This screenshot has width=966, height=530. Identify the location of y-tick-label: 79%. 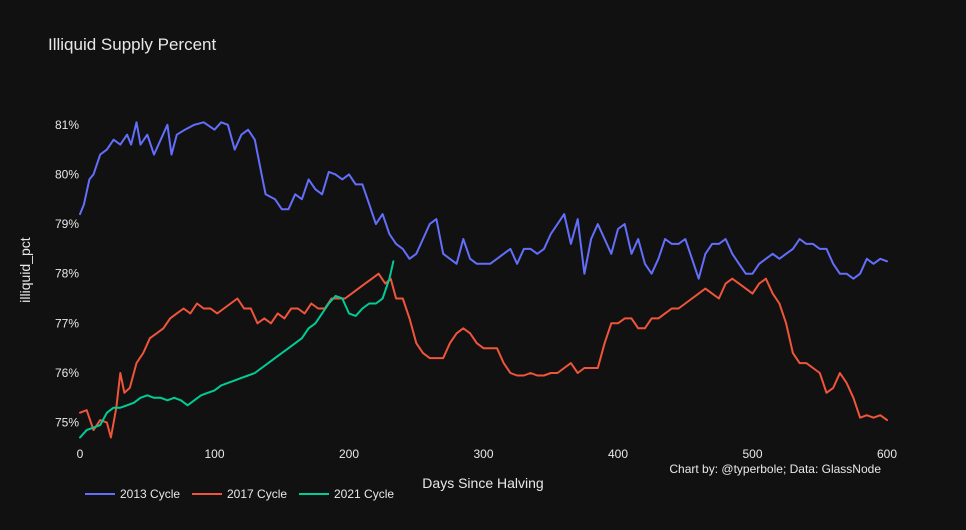
(67, 224).